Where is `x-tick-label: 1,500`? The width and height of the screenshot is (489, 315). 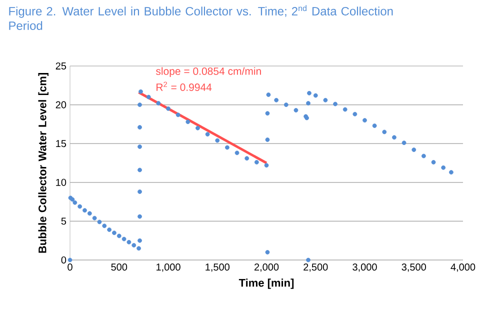 x-tick-label: 1,500 is located at coordinates (218, 268).